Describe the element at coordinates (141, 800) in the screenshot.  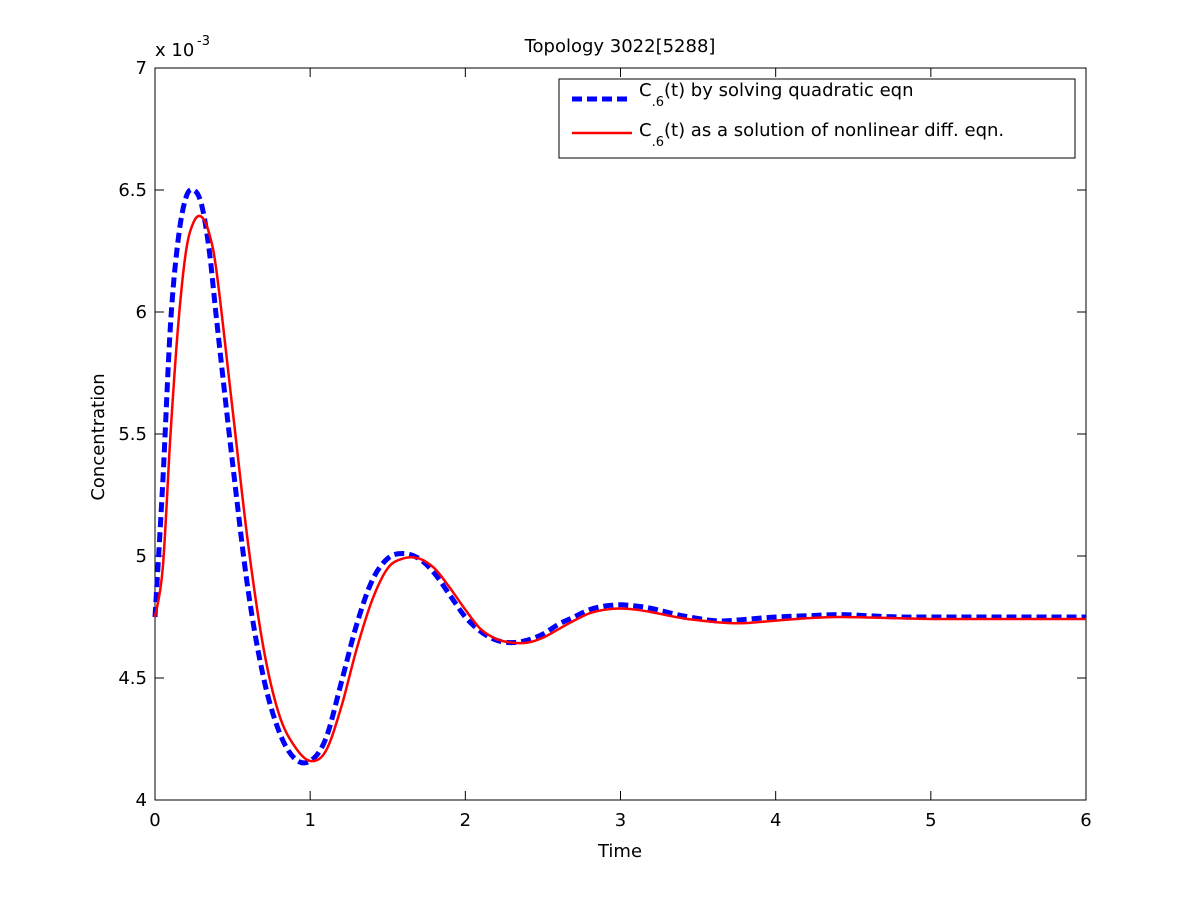
I see `y-tick-label: 4` at that location.